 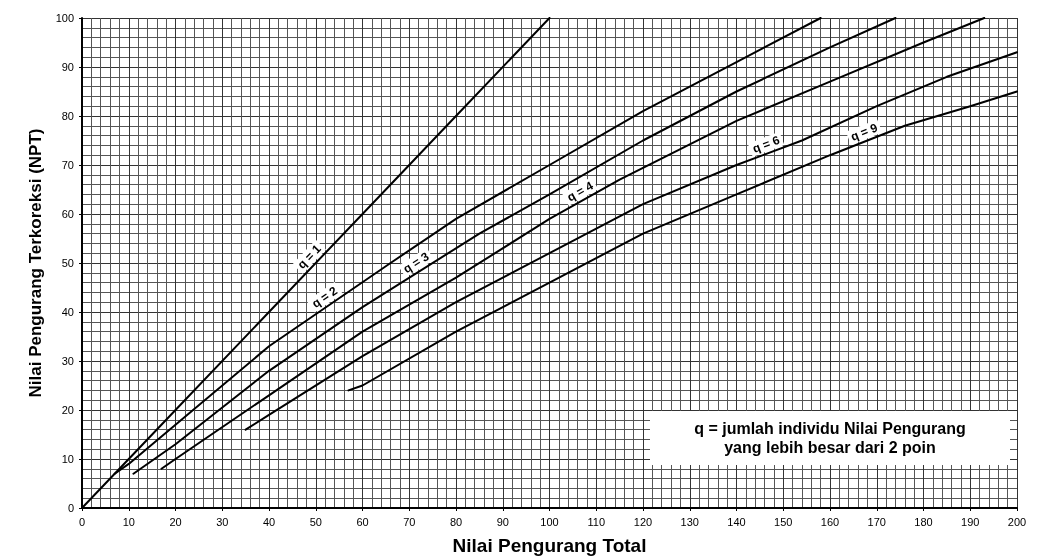 I want to click on y-tick-label: 70, so click(x=67, y=165).